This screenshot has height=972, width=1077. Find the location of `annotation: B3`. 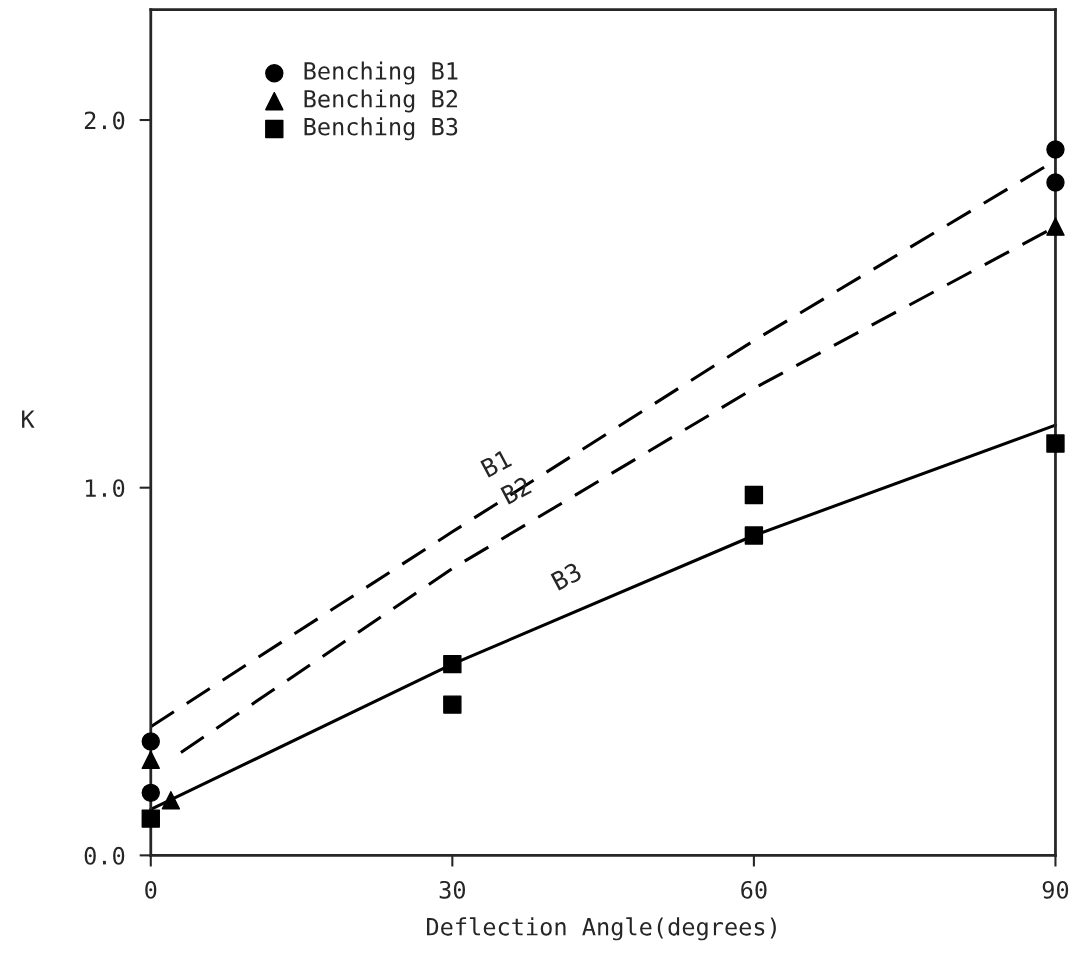

annotation: B3 is located at coordinates (566, 576).